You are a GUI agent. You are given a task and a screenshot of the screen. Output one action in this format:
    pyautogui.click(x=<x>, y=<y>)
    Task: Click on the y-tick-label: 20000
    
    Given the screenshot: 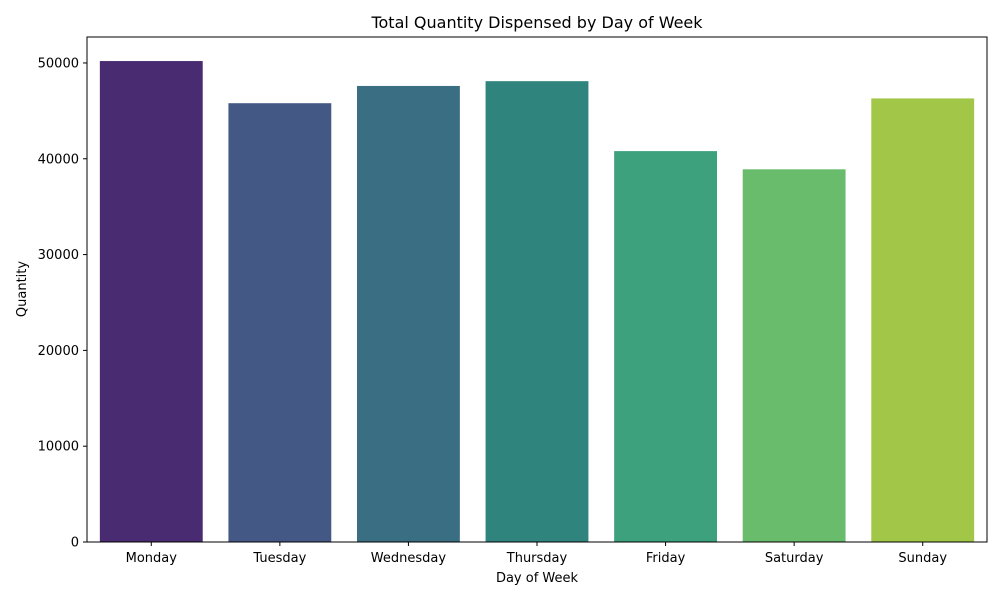 What is the action you would take?
    pyautogui.click(x=58, y=351)
    